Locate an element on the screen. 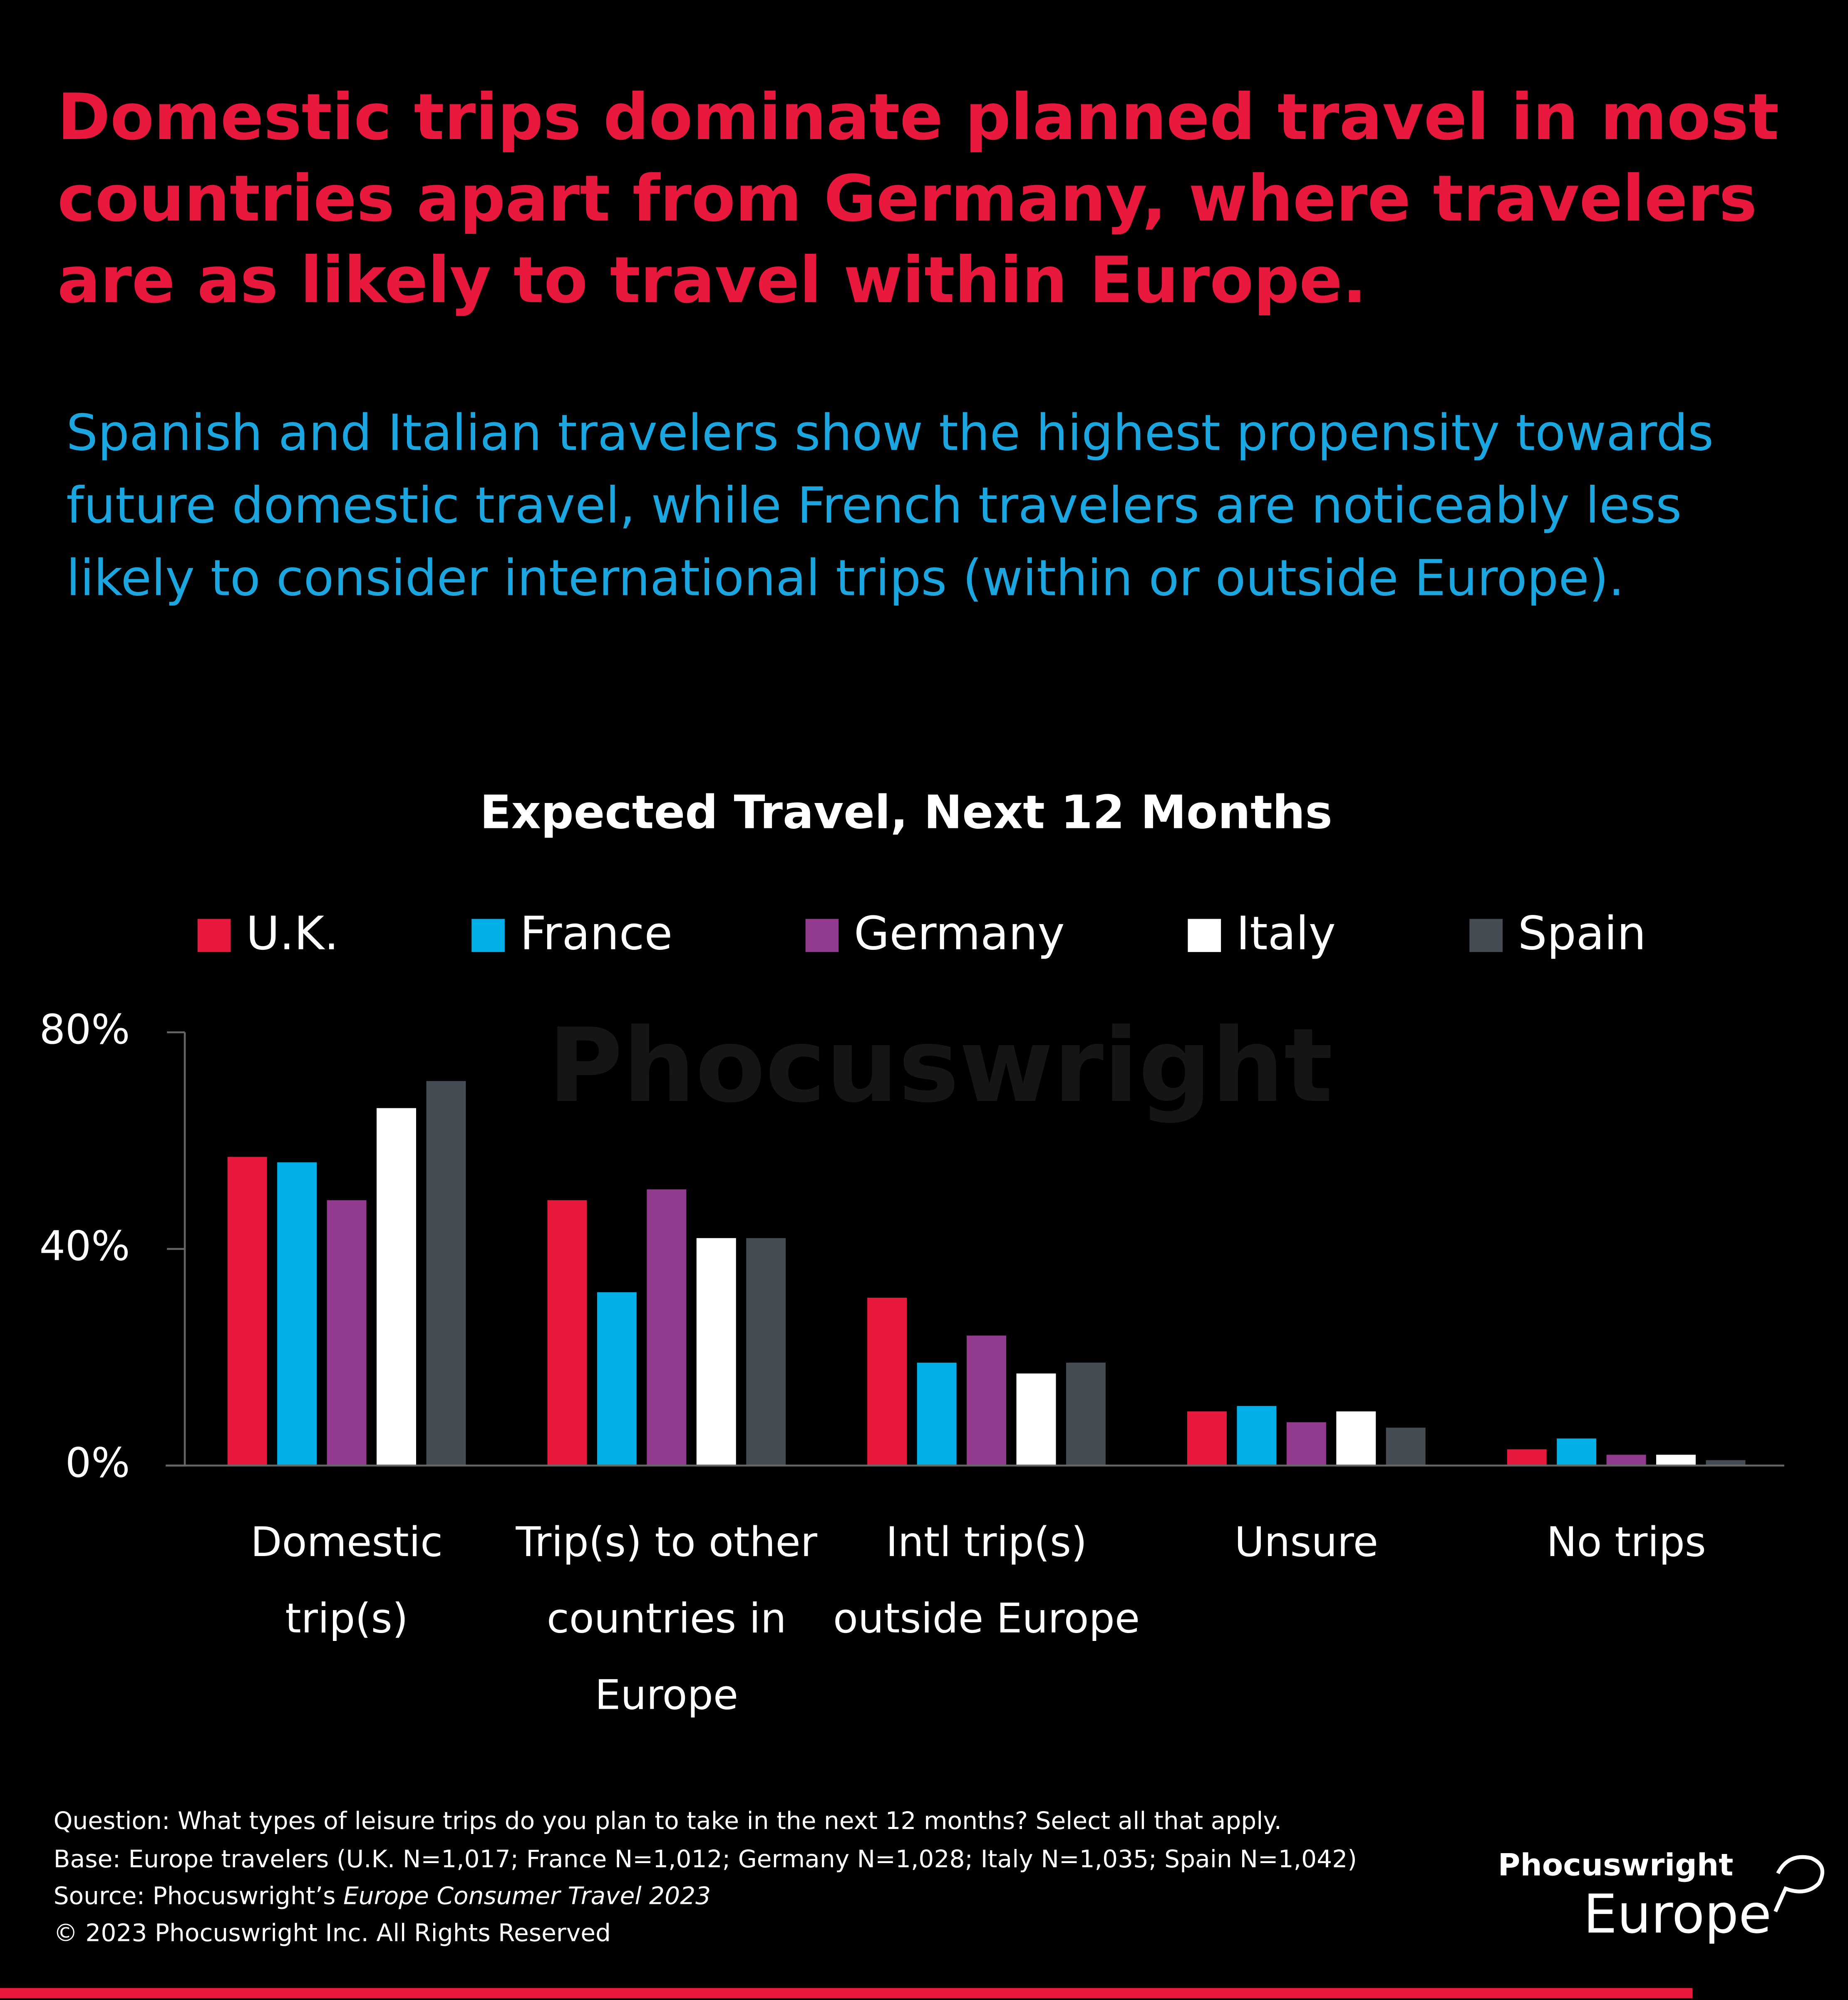 This screenshot has width=1848, height=2000. logo-bottom: Europe is located at coordinates (1677, 1915).